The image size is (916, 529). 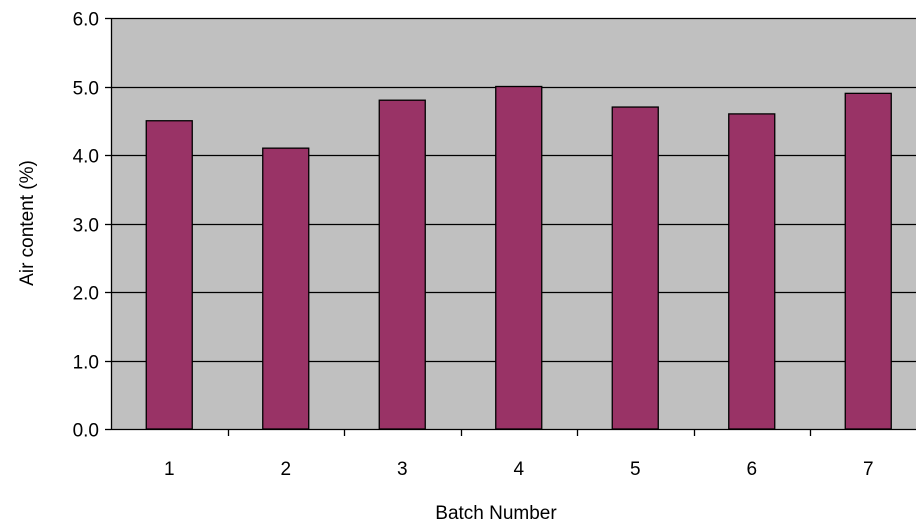 What do you see at coordinates (496, 513) in the screenshot?
I see `x-axis-title: Batch Number` at bounding box center [496, 513].